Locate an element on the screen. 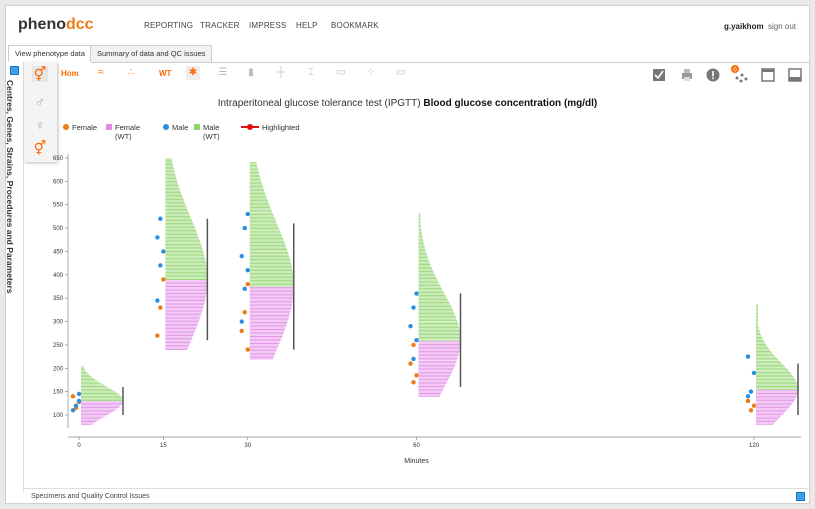 This screenshot has width=815, height=509. nav-help: HELP is located at coordinates (307, 25).